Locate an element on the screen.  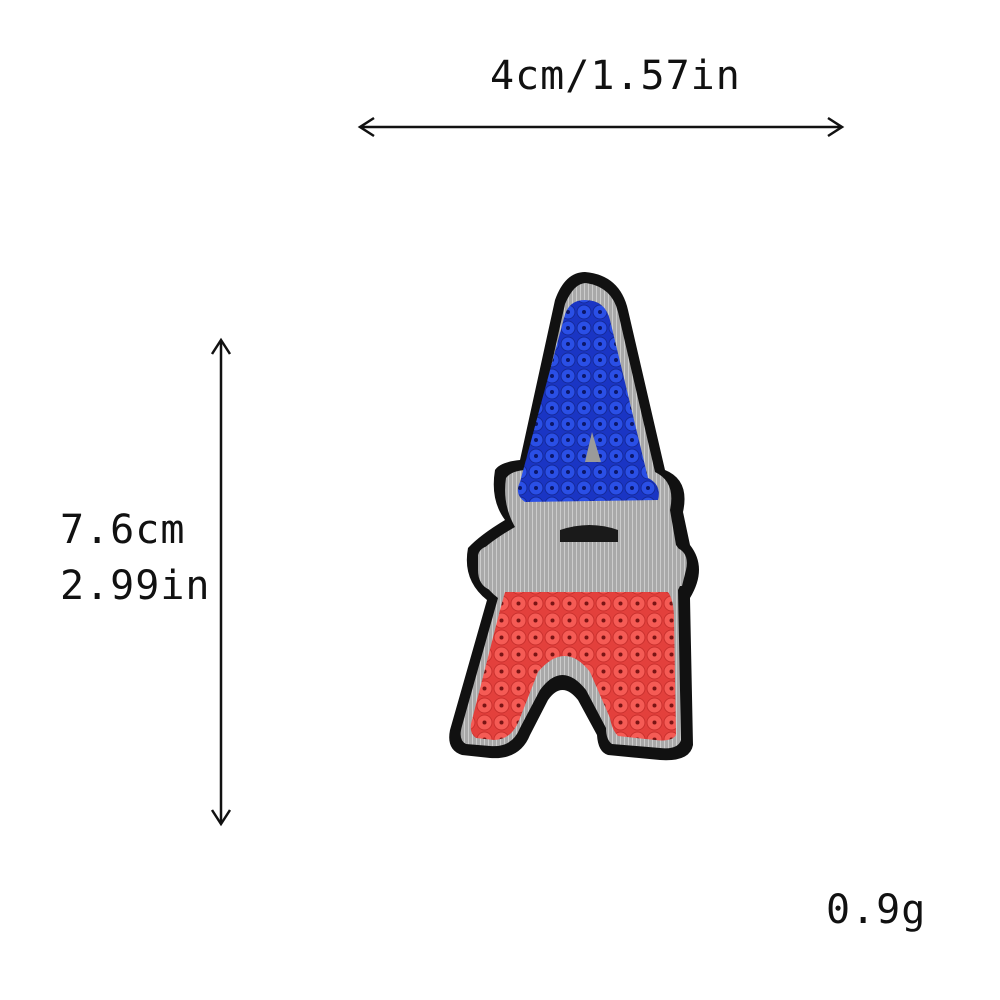
weight-label: 0.9g is located at coordinates (876, 910).